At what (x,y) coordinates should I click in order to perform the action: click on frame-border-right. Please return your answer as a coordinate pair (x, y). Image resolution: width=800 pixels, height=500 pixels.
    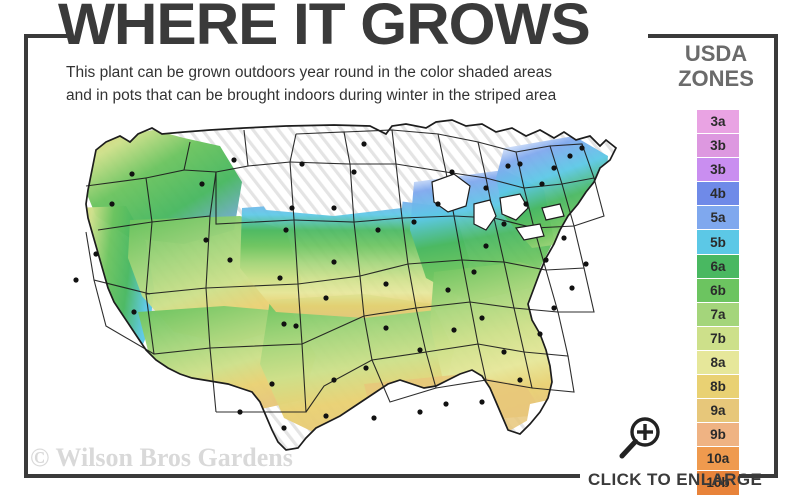
    Looking at the image, I should click on (776, 256).